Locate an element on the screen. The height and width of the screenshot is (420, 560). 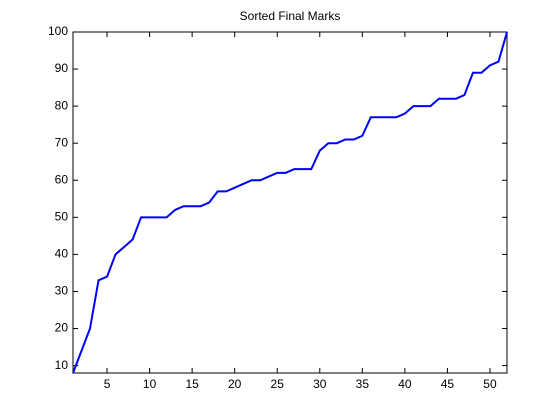
y-tick-label: 100 is located at coordinates (58, 31).